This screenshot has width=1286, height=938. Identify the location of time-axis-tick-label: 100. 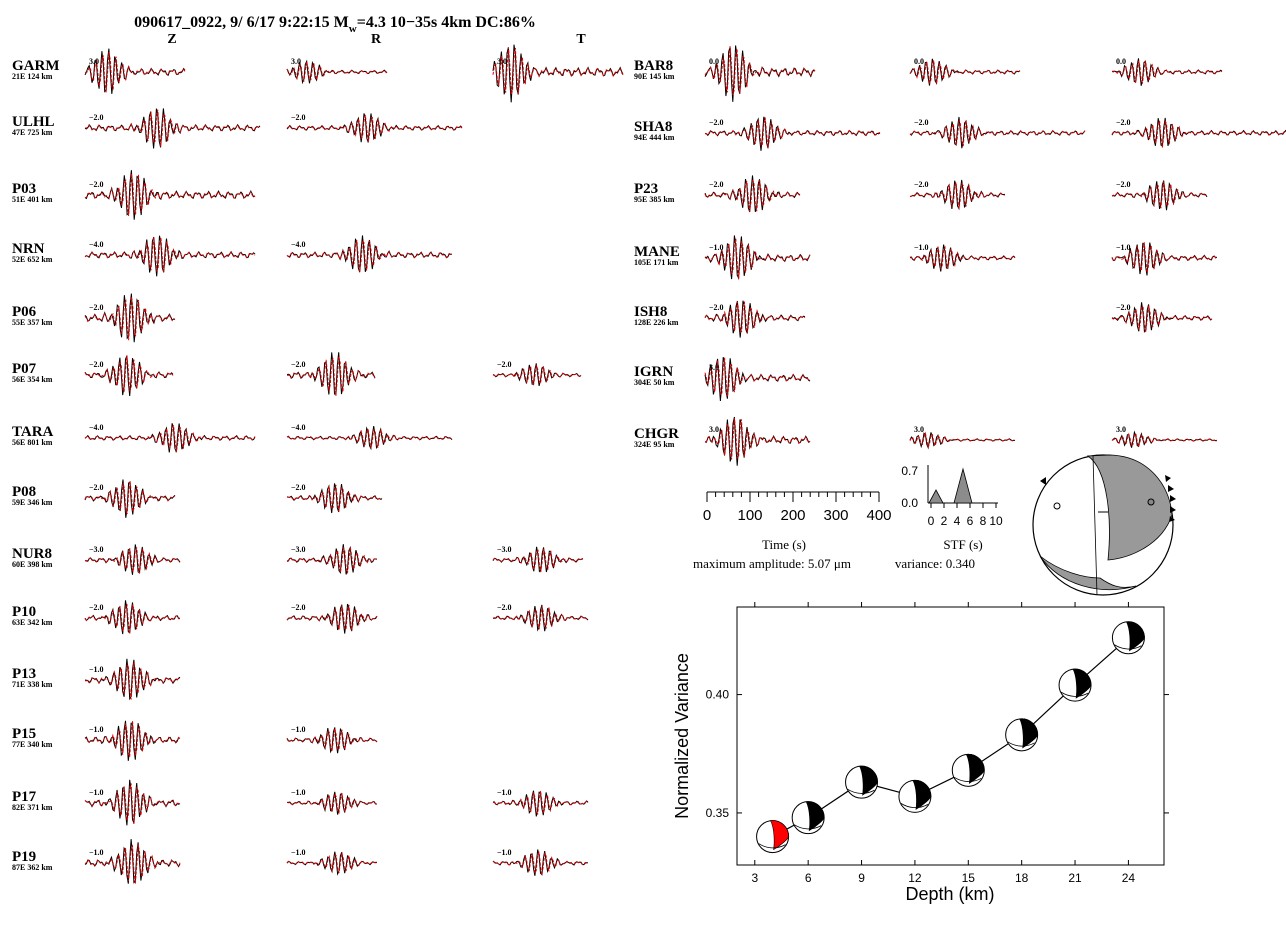
(749, 515).